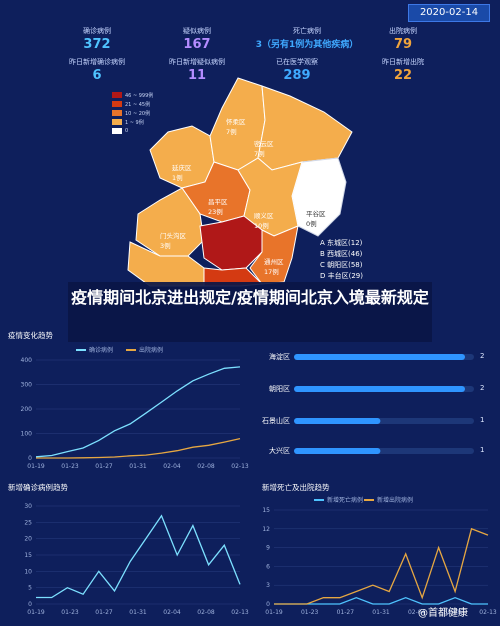  What do you see at coordinates (482, 388) in the screenshot?
I see `bar-value: 2` at bounding box center [482, 388].